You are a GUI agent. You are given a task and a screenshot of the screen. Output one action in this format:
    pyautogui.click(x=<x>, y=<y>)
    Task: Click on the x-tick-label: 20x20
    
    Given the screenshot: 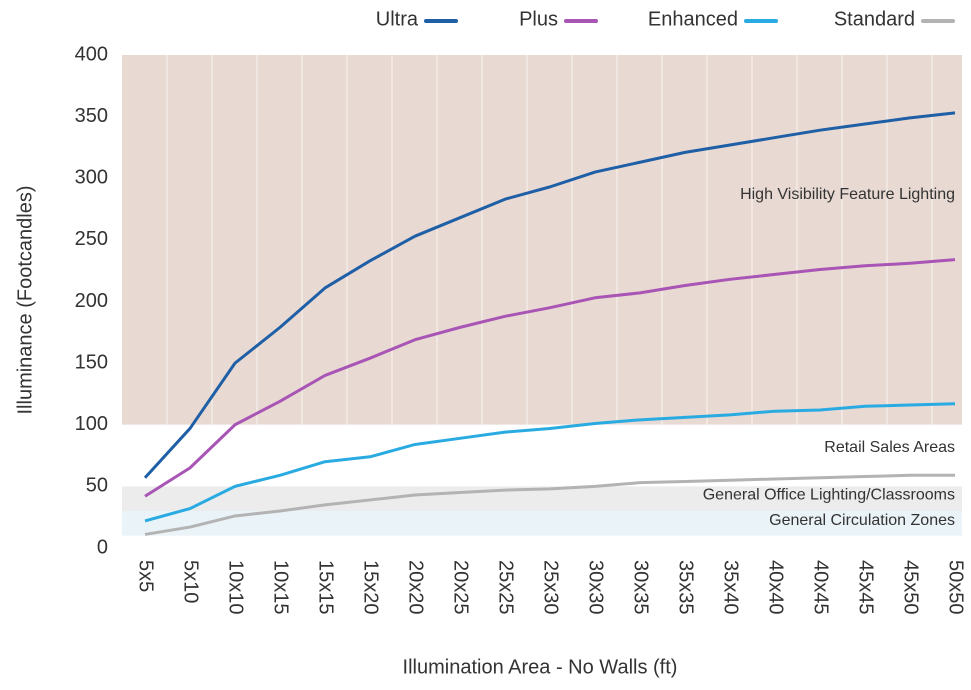 What is the action you would take?
    pyautogui.click(x=416, y=587)
    